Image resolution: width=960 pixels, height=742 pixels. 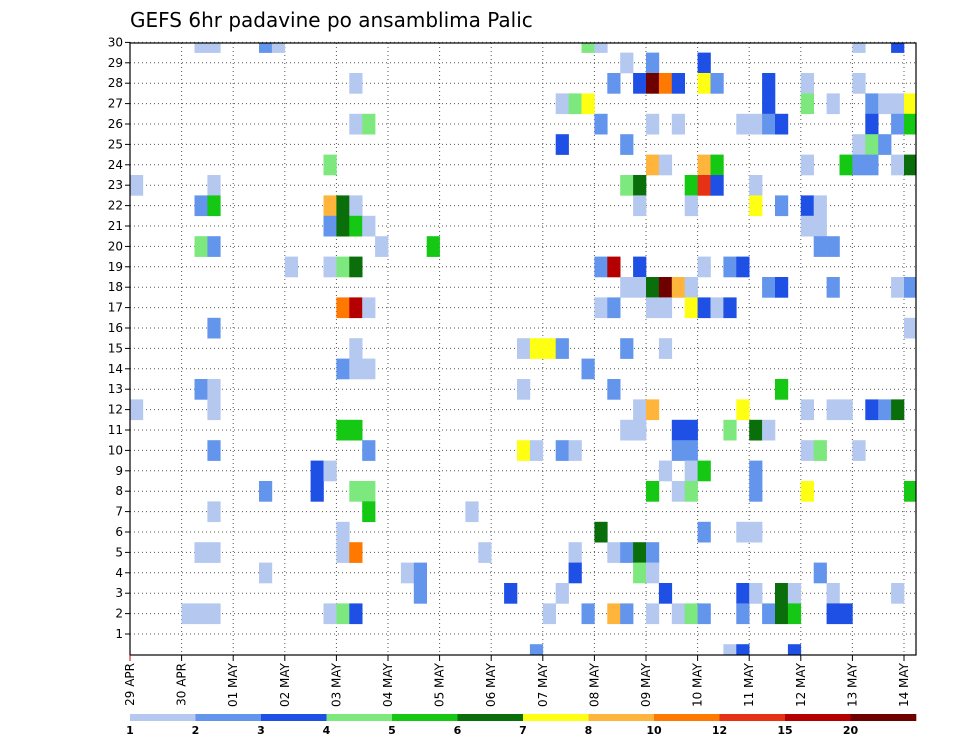 What do you see at coordinates (115, 42) in the screenshot?
I see `y-tick-label: 30` at bounding box center [115, 42].